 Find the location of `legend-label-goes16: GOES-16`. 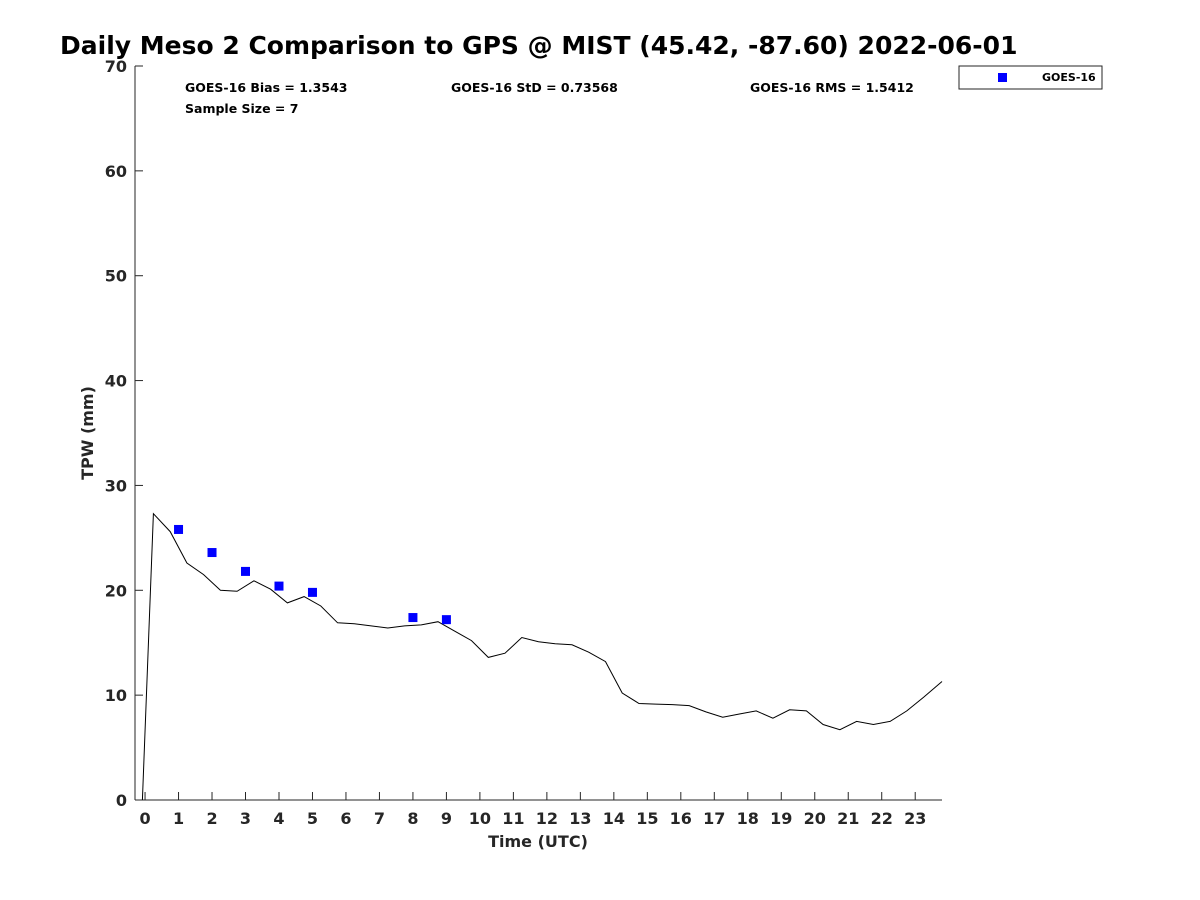

legend-label-goes16: GOES-16 is located at coordinates (1069, 77).